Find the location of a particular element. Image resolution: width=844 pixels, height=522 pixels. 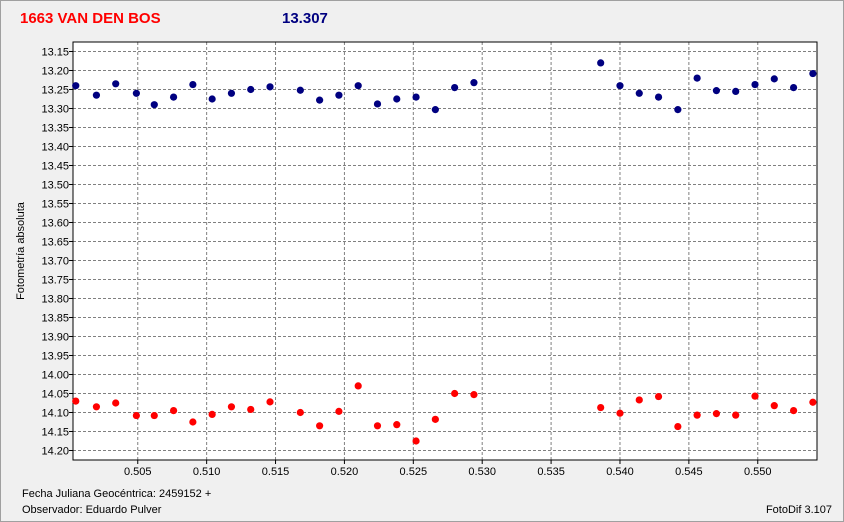

chart-title-object: 1663 VAN DEN BOS is located at coordinates (90, 18).